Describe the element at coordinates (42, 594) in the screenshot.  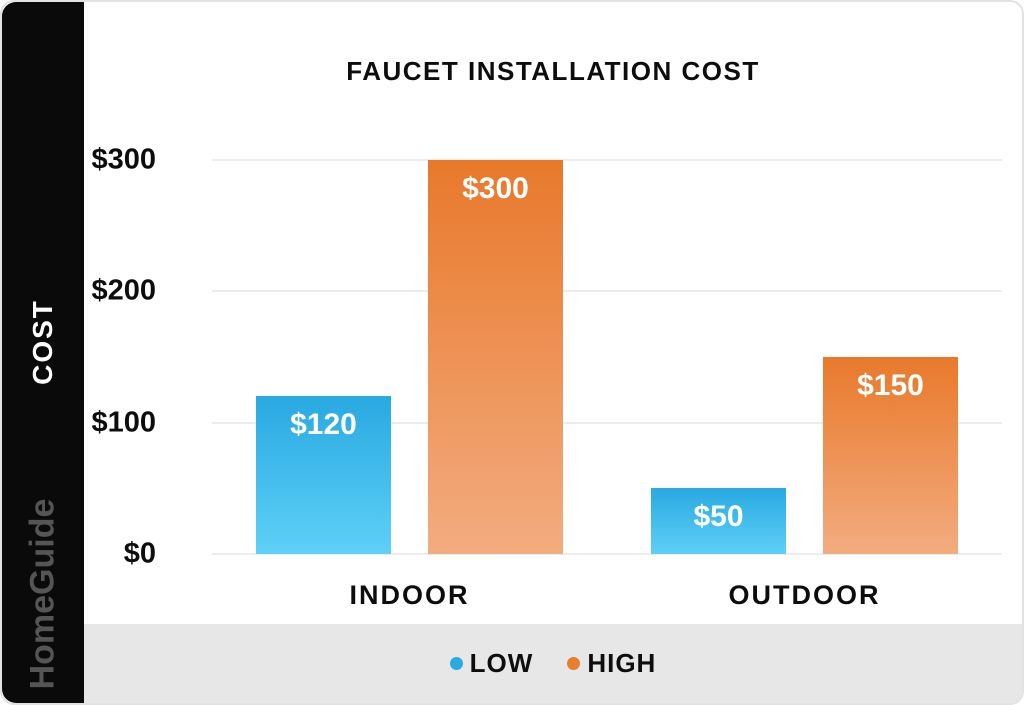
I see `brand-logo: HomeGuide` at that location.